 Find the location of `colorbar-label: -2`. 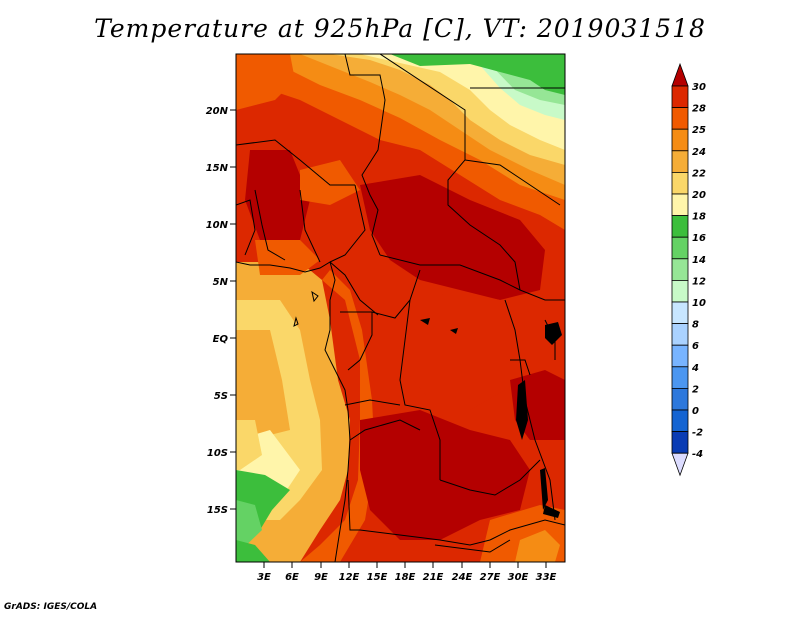

colorbar-label: -2 is located at coordinates (697, 433).